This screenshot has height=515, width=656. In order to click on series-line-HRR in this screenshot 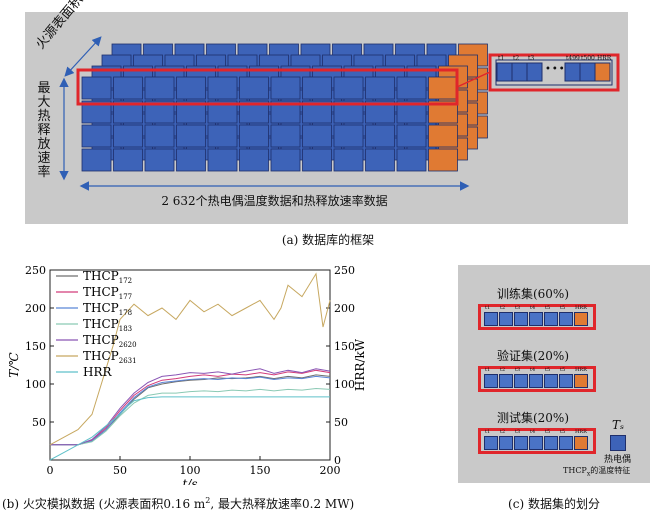, I will do `click(189, 428)`.